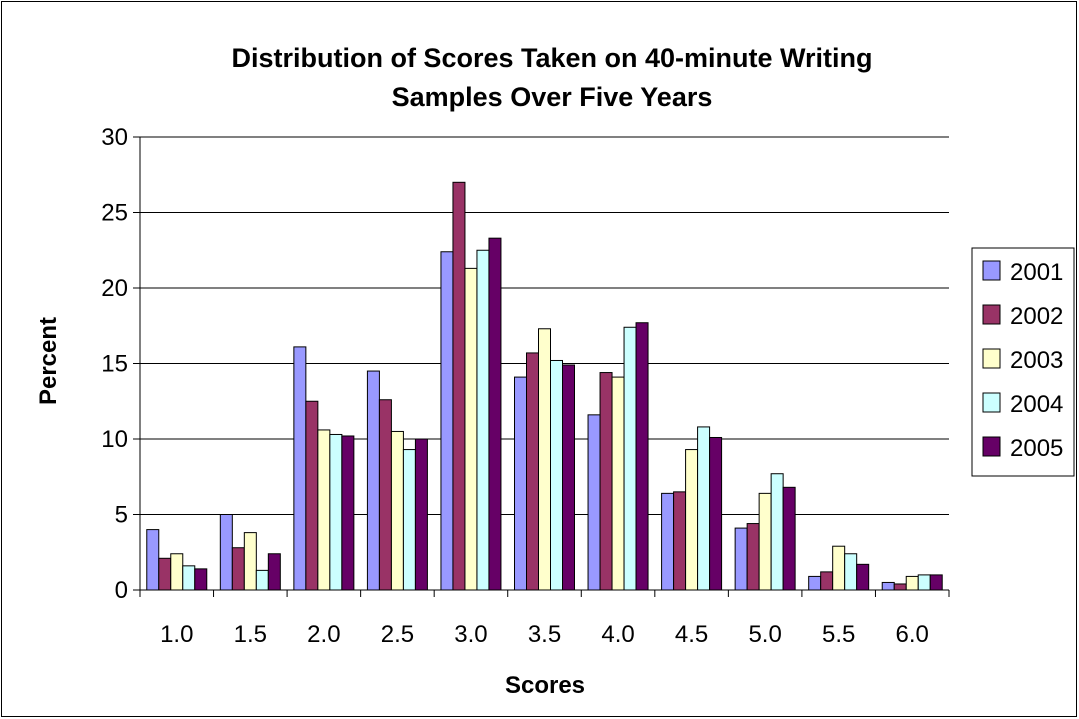 Image resolution: width=1079 pixels, height=719 pixels. Describe the element at coordinates (114, 213) in the screenshot. I see `y-tick-label: 25` at that location.